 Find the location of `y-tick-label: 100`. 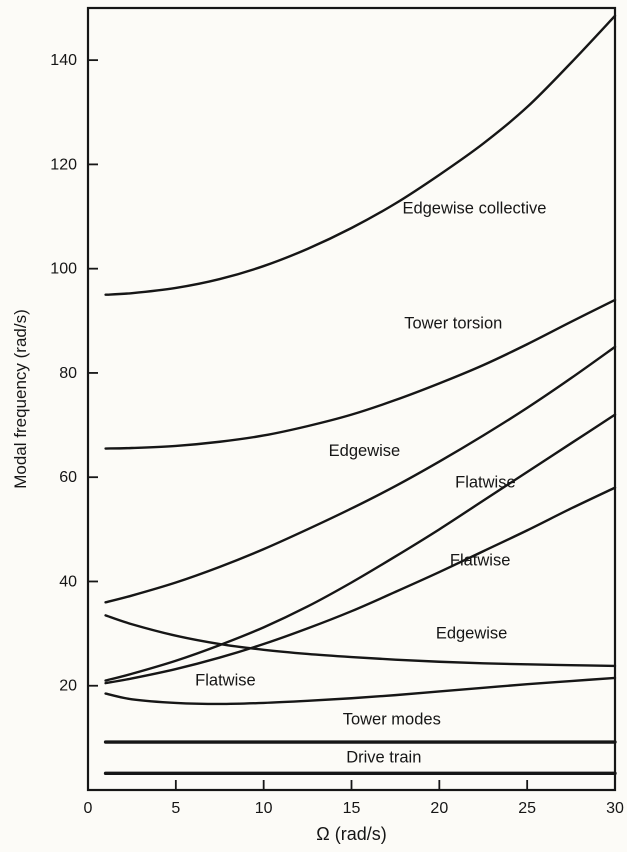

y-tick-label: 100 is located at coordinates (63, 269).